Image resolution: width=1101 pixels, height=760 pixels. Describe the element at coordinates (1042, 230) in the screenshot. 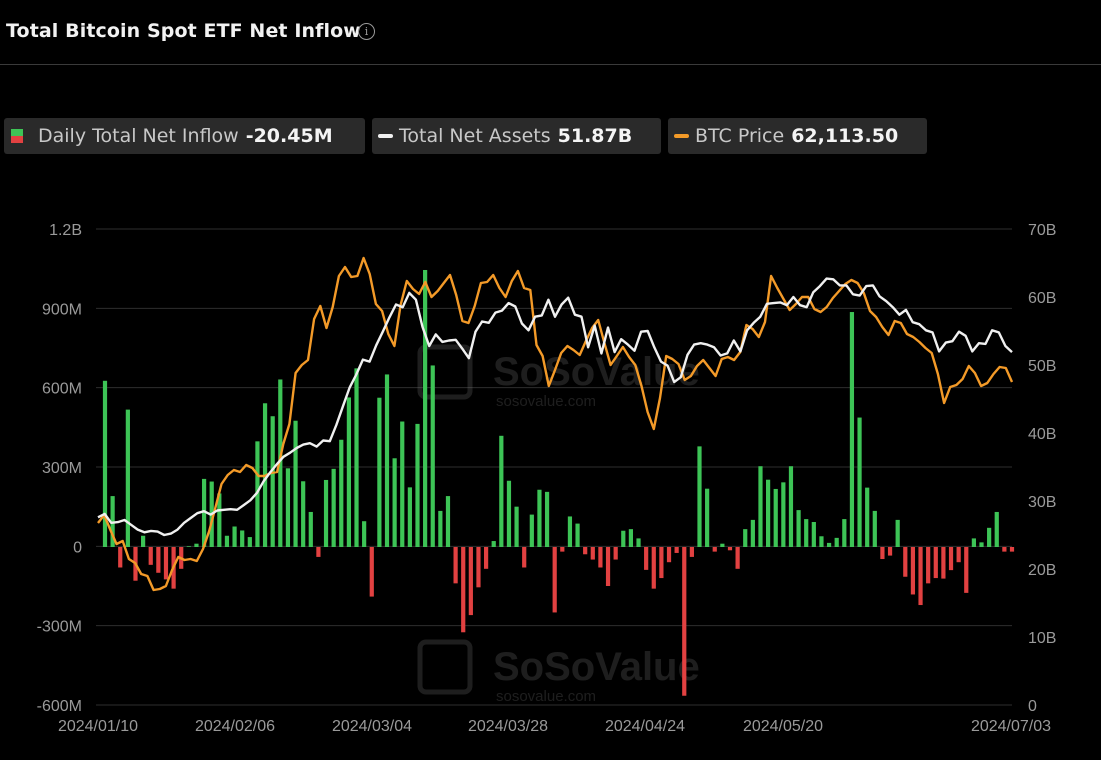

I see `right-tick-label: 70B` at that location.